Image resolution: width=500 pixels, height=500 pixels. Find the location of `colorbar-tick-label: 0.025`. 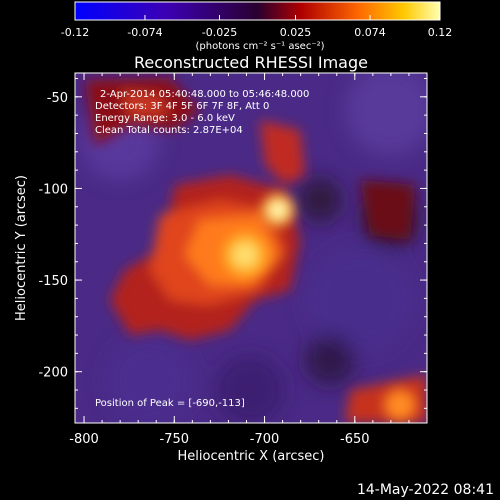

colorbar-tick-label: 0.025 is located at coordinates (296, 32).